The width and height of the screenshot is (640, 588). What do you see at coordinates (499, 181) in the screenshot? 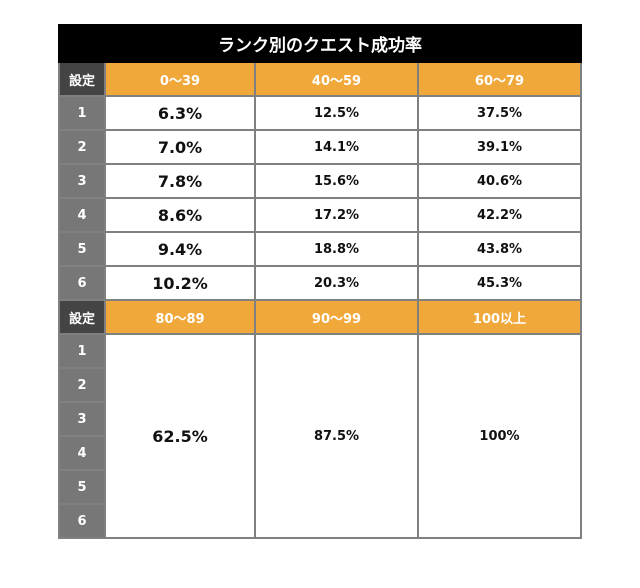
I see `rate-cell: 40.6%` at bounding box center [499, 181].